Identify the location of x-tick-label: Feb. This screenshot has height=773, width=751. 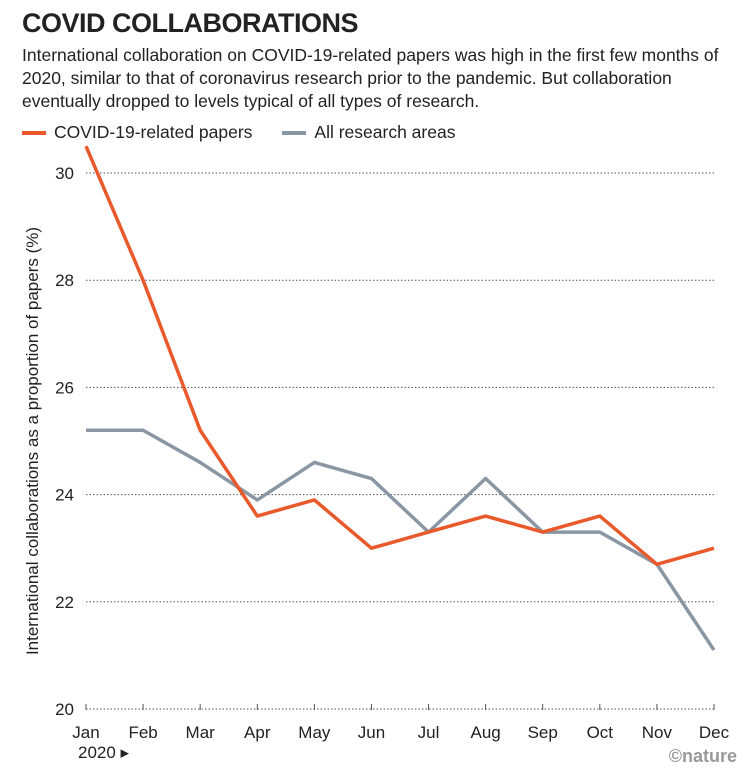
(142, 732).